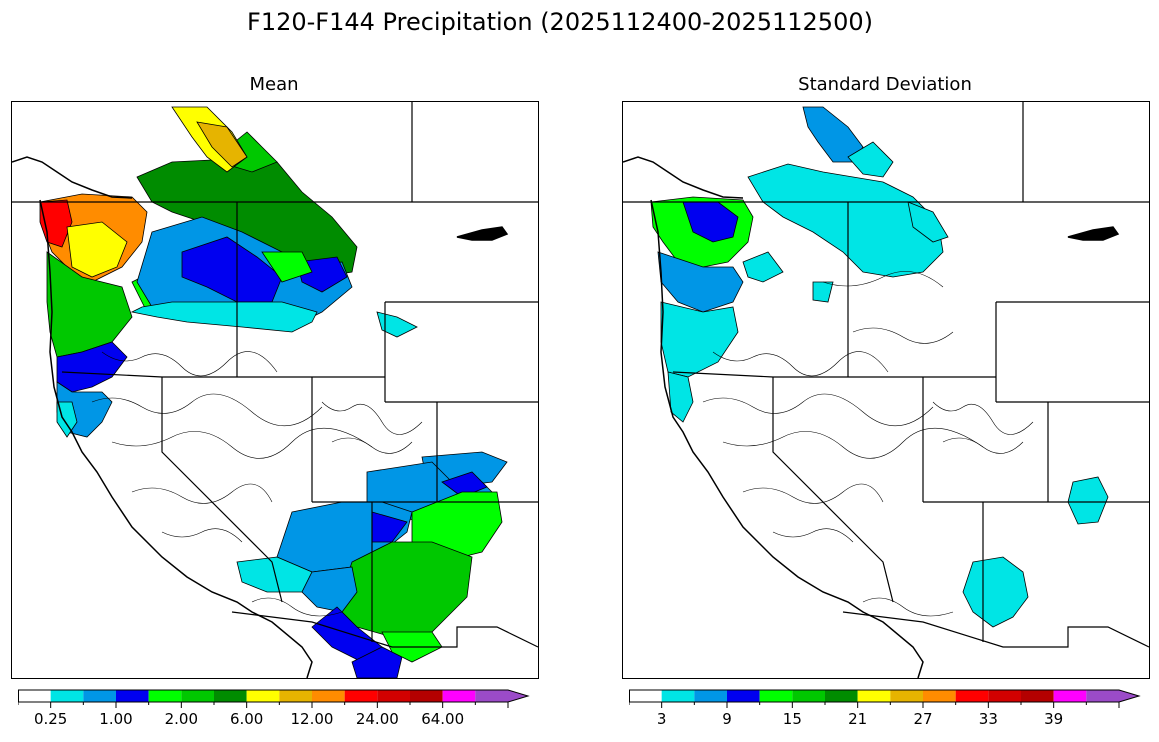 This screenshot has width=1159, height=742. I want to click on stddev-colorbar-label: 9, so click(727, 719).